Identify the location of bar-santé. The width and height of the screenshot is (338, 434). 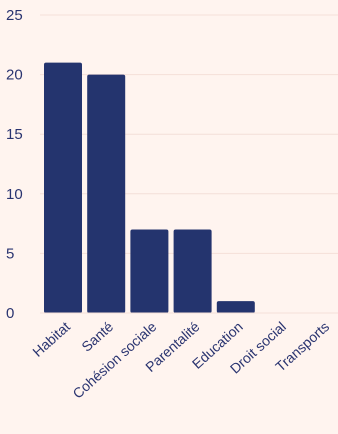
(106, 193).